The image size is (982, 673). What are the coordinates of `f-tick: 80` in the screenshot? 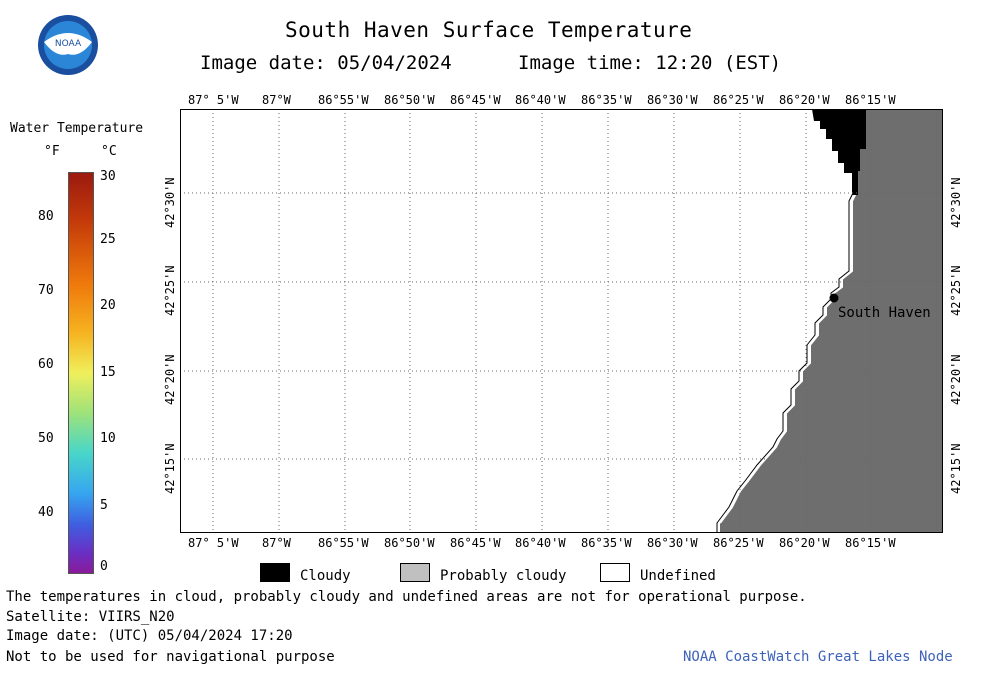 It's located at (46, 216).